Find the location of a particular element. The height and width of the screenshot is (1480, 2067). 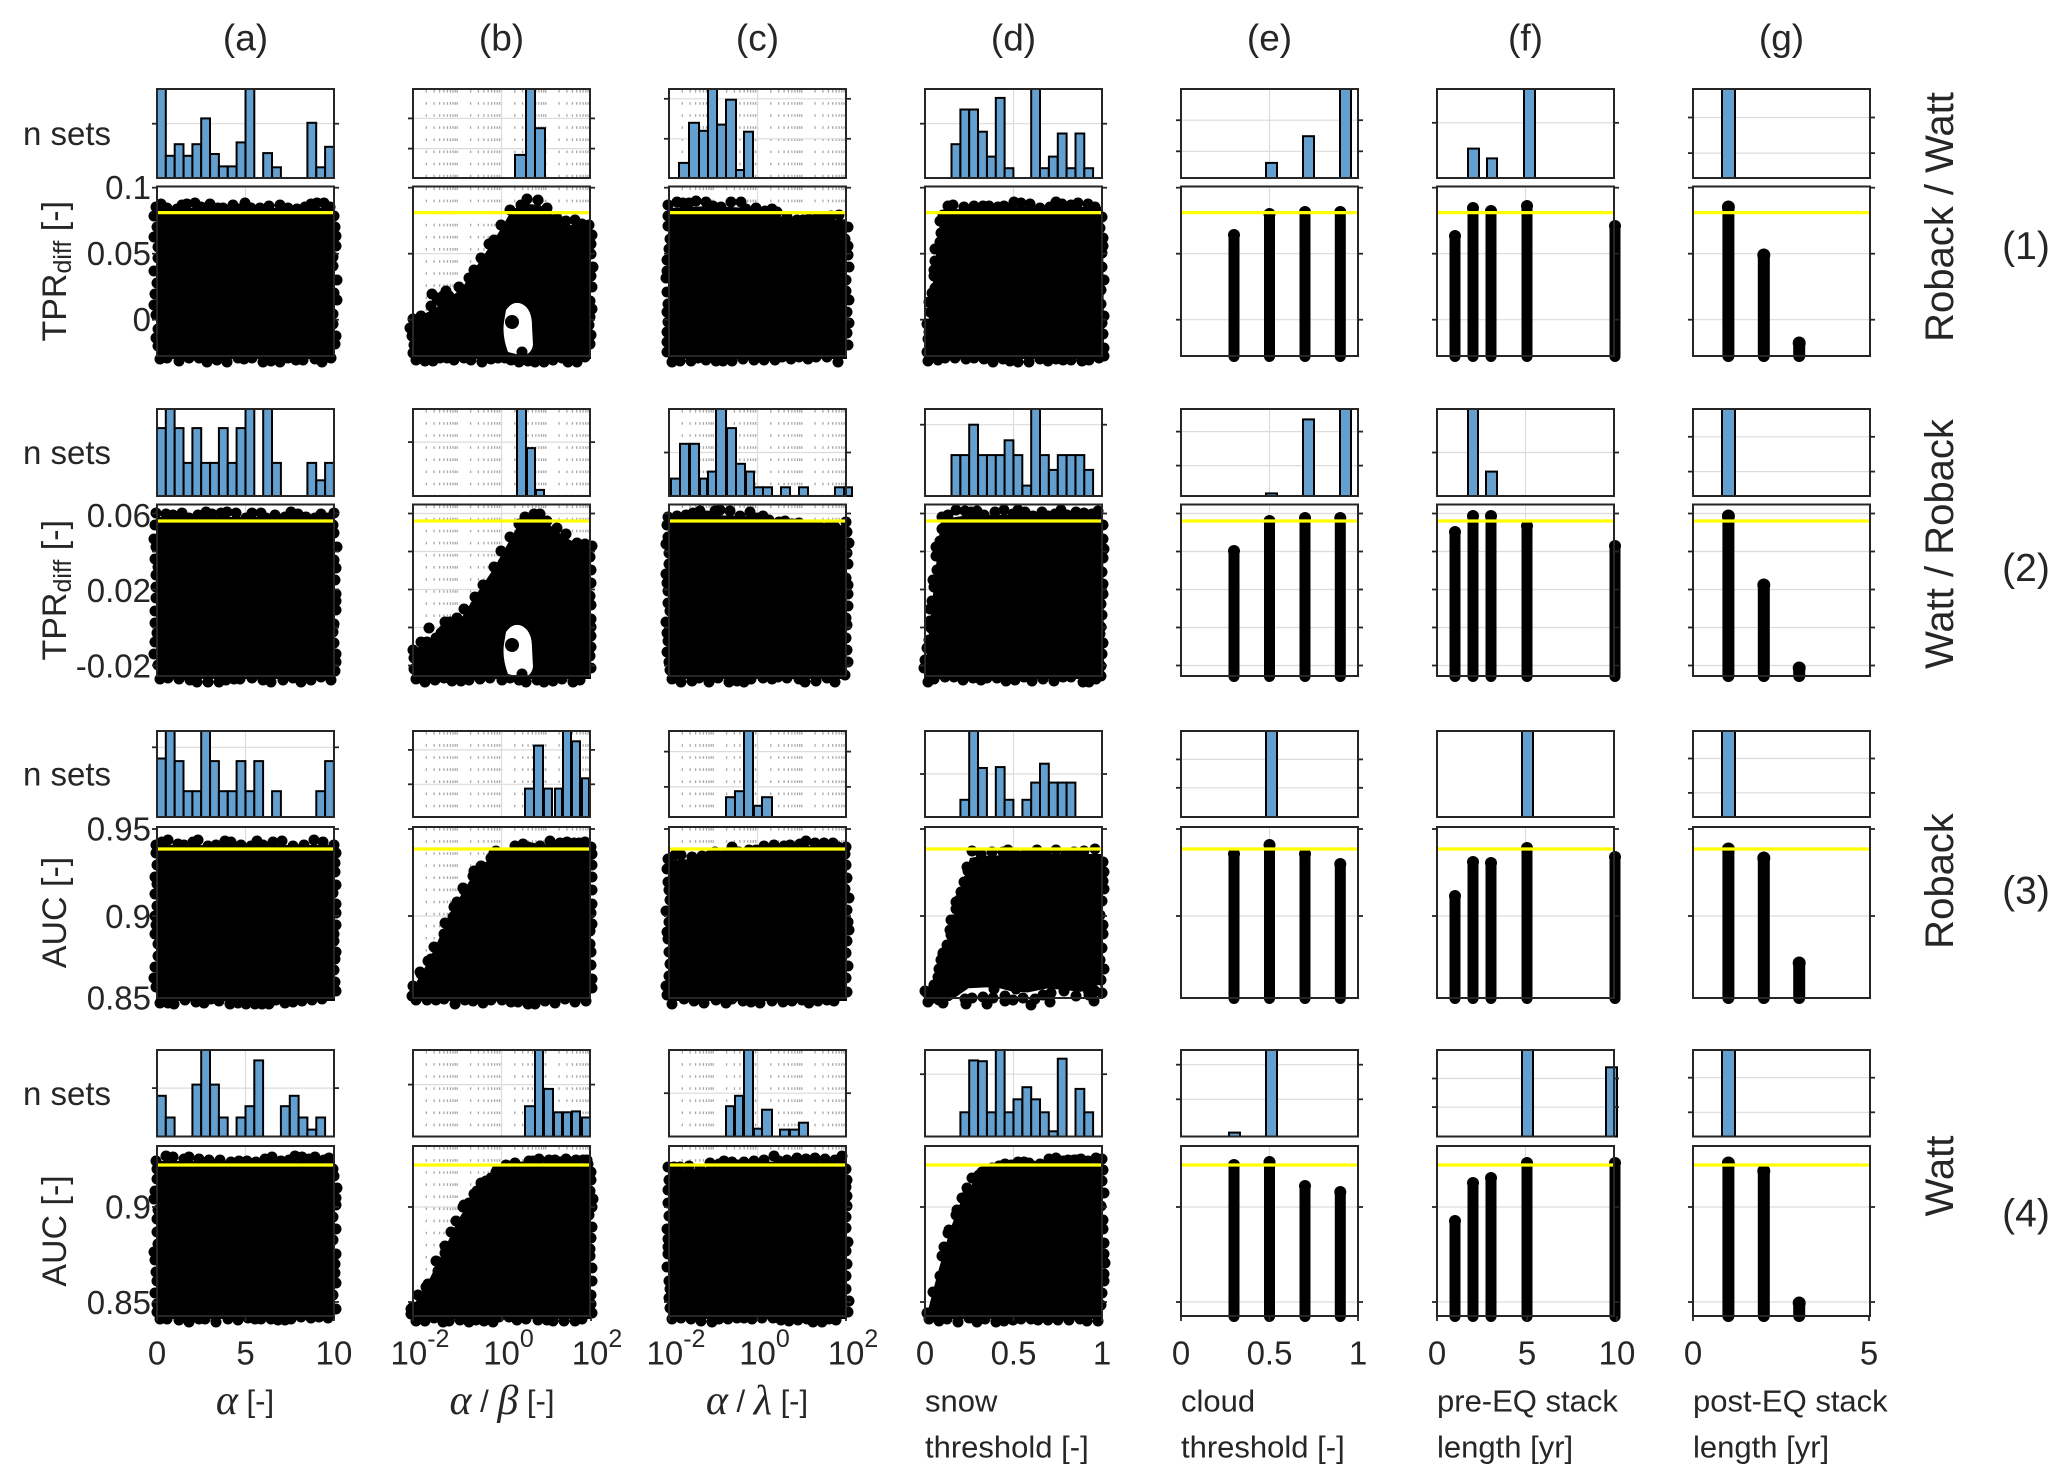

svg-text: (4) is located at coordinates (2026, 1214).